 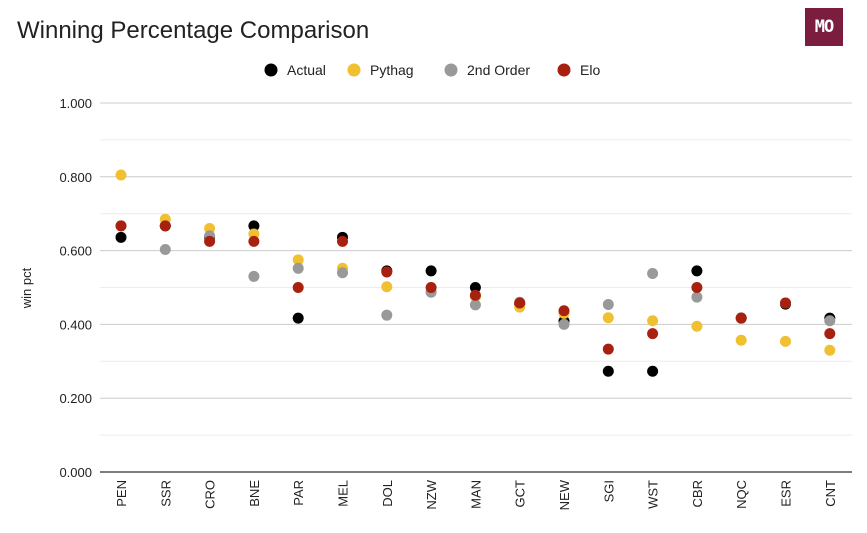 I want to click on x-tick-label: PEN, so click(x=121, y=493).